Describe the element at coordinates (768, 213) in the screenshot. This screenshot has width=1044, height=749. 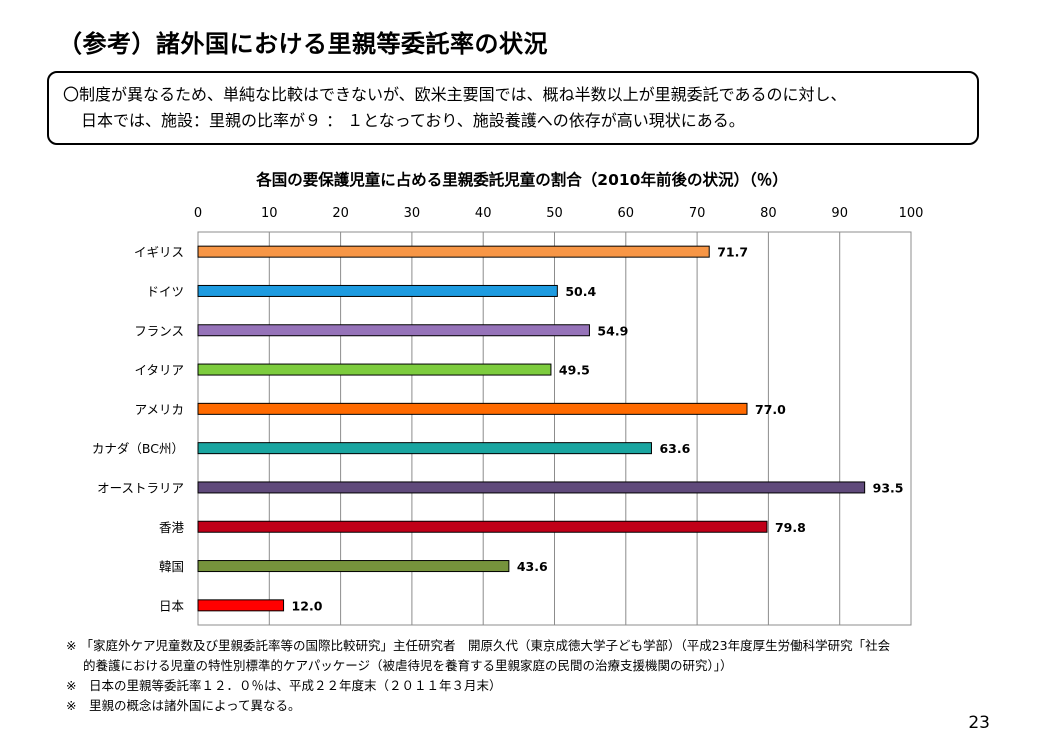
I see `x-tick-label-80: 80` at that location.